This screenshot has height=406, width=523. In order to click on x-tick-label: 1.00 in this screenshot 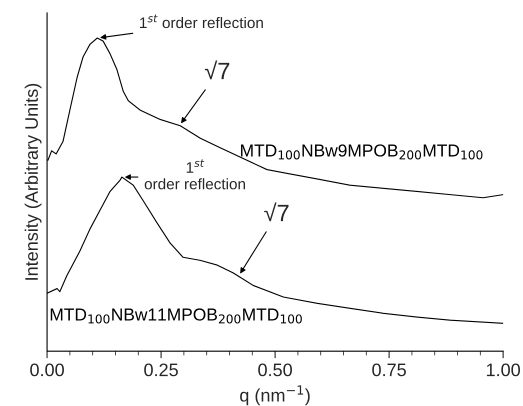, I will do `click(503, 369)`.